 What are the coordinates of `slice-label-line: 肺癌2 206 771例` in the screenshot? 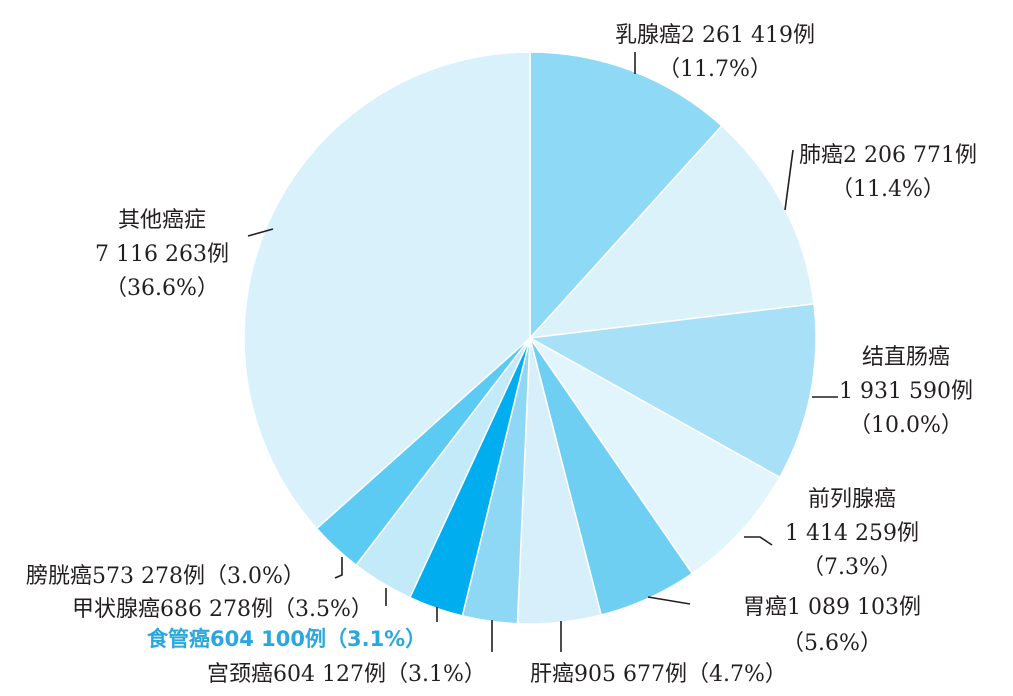 It's located at (888, 155).